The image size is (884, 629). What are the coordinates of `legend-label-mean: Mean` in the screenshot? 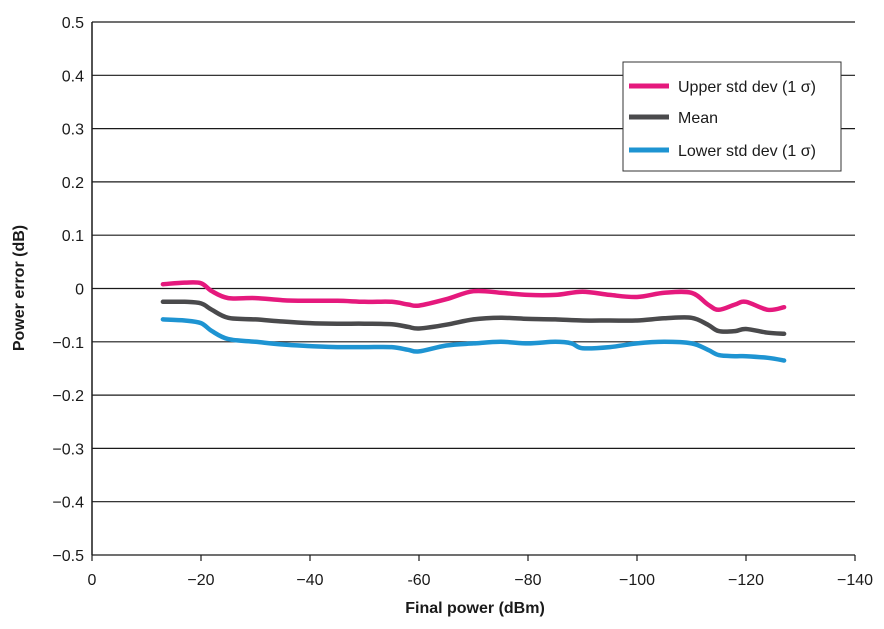 It's located at (698, 118).